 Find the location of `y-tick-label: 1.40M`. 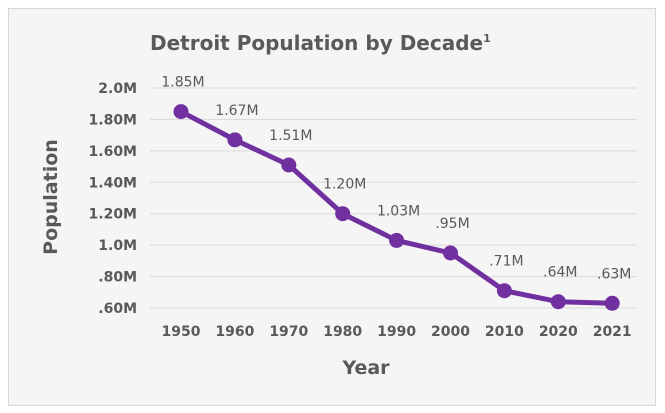

y-tick-label: 1.40M is located at coordinates (113, 183).